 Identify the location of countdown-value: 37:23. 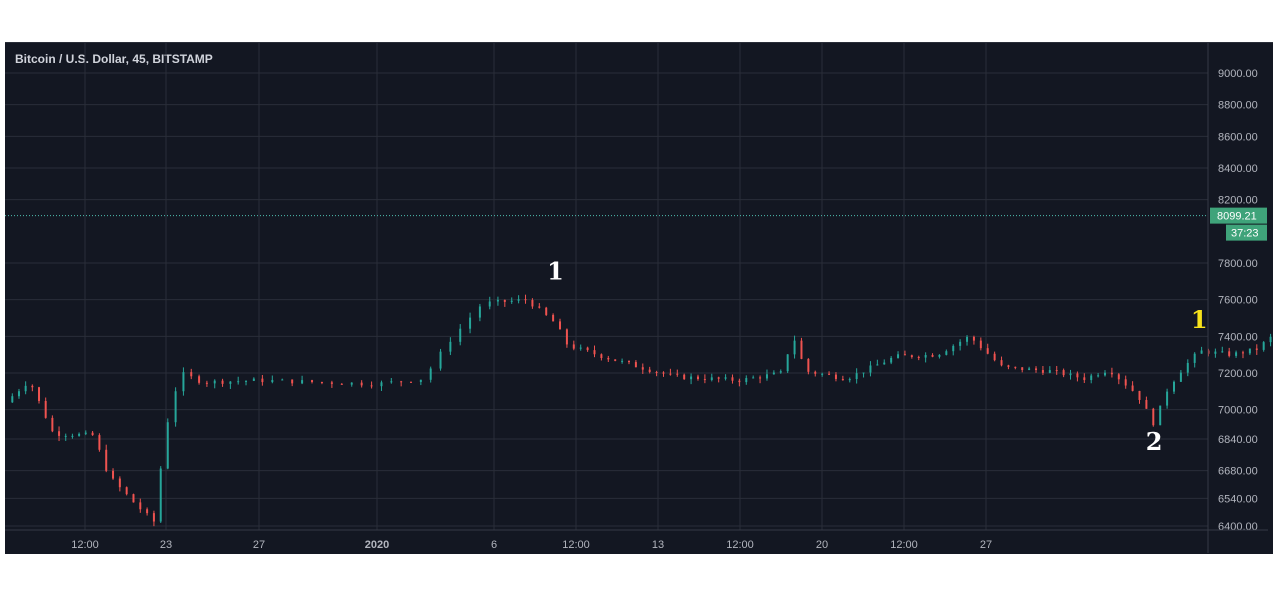
(1245, 234).